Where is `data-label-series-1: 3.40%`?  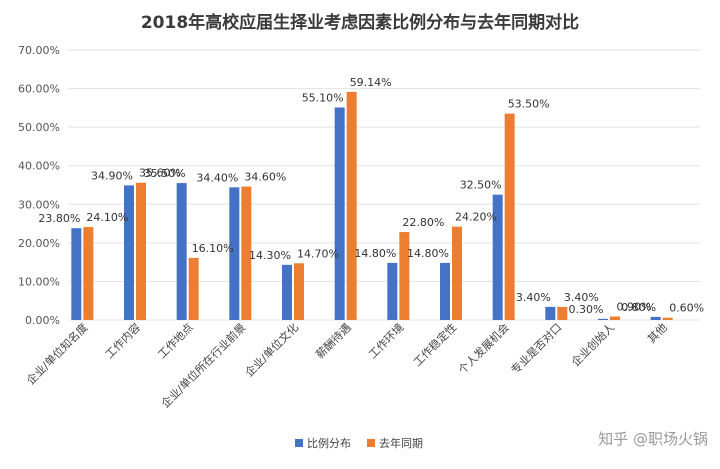
data-label-series-1: 3.40% is located at coordinates (533, 297).